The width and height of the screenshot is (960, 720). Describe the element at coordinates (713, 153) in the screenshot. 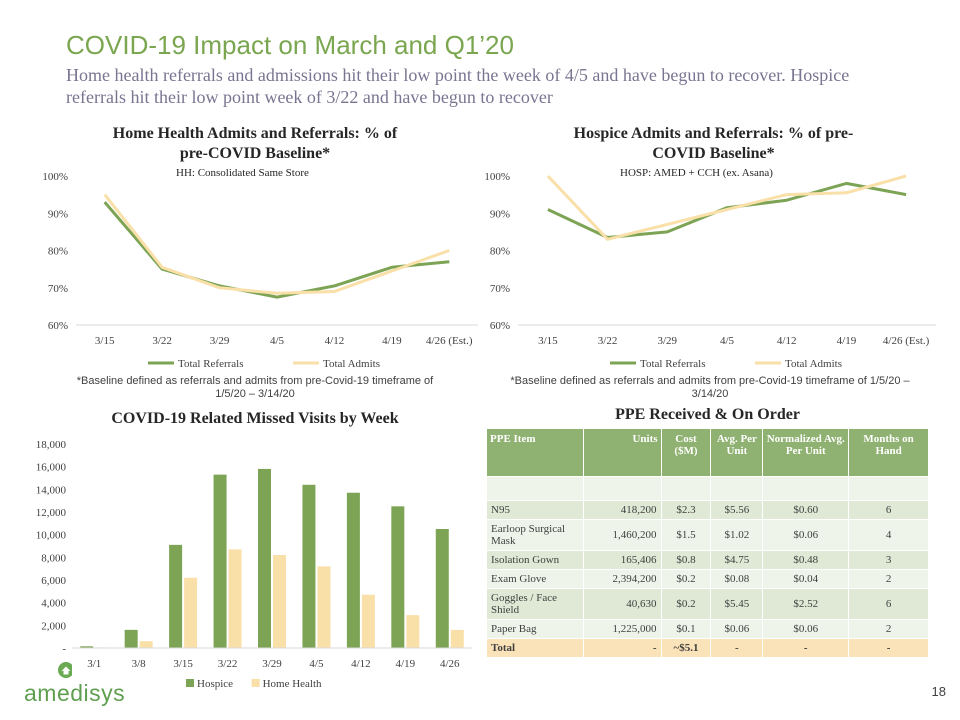

I see `hosp-chart-title-line2: COVID Baseline*` at that location.